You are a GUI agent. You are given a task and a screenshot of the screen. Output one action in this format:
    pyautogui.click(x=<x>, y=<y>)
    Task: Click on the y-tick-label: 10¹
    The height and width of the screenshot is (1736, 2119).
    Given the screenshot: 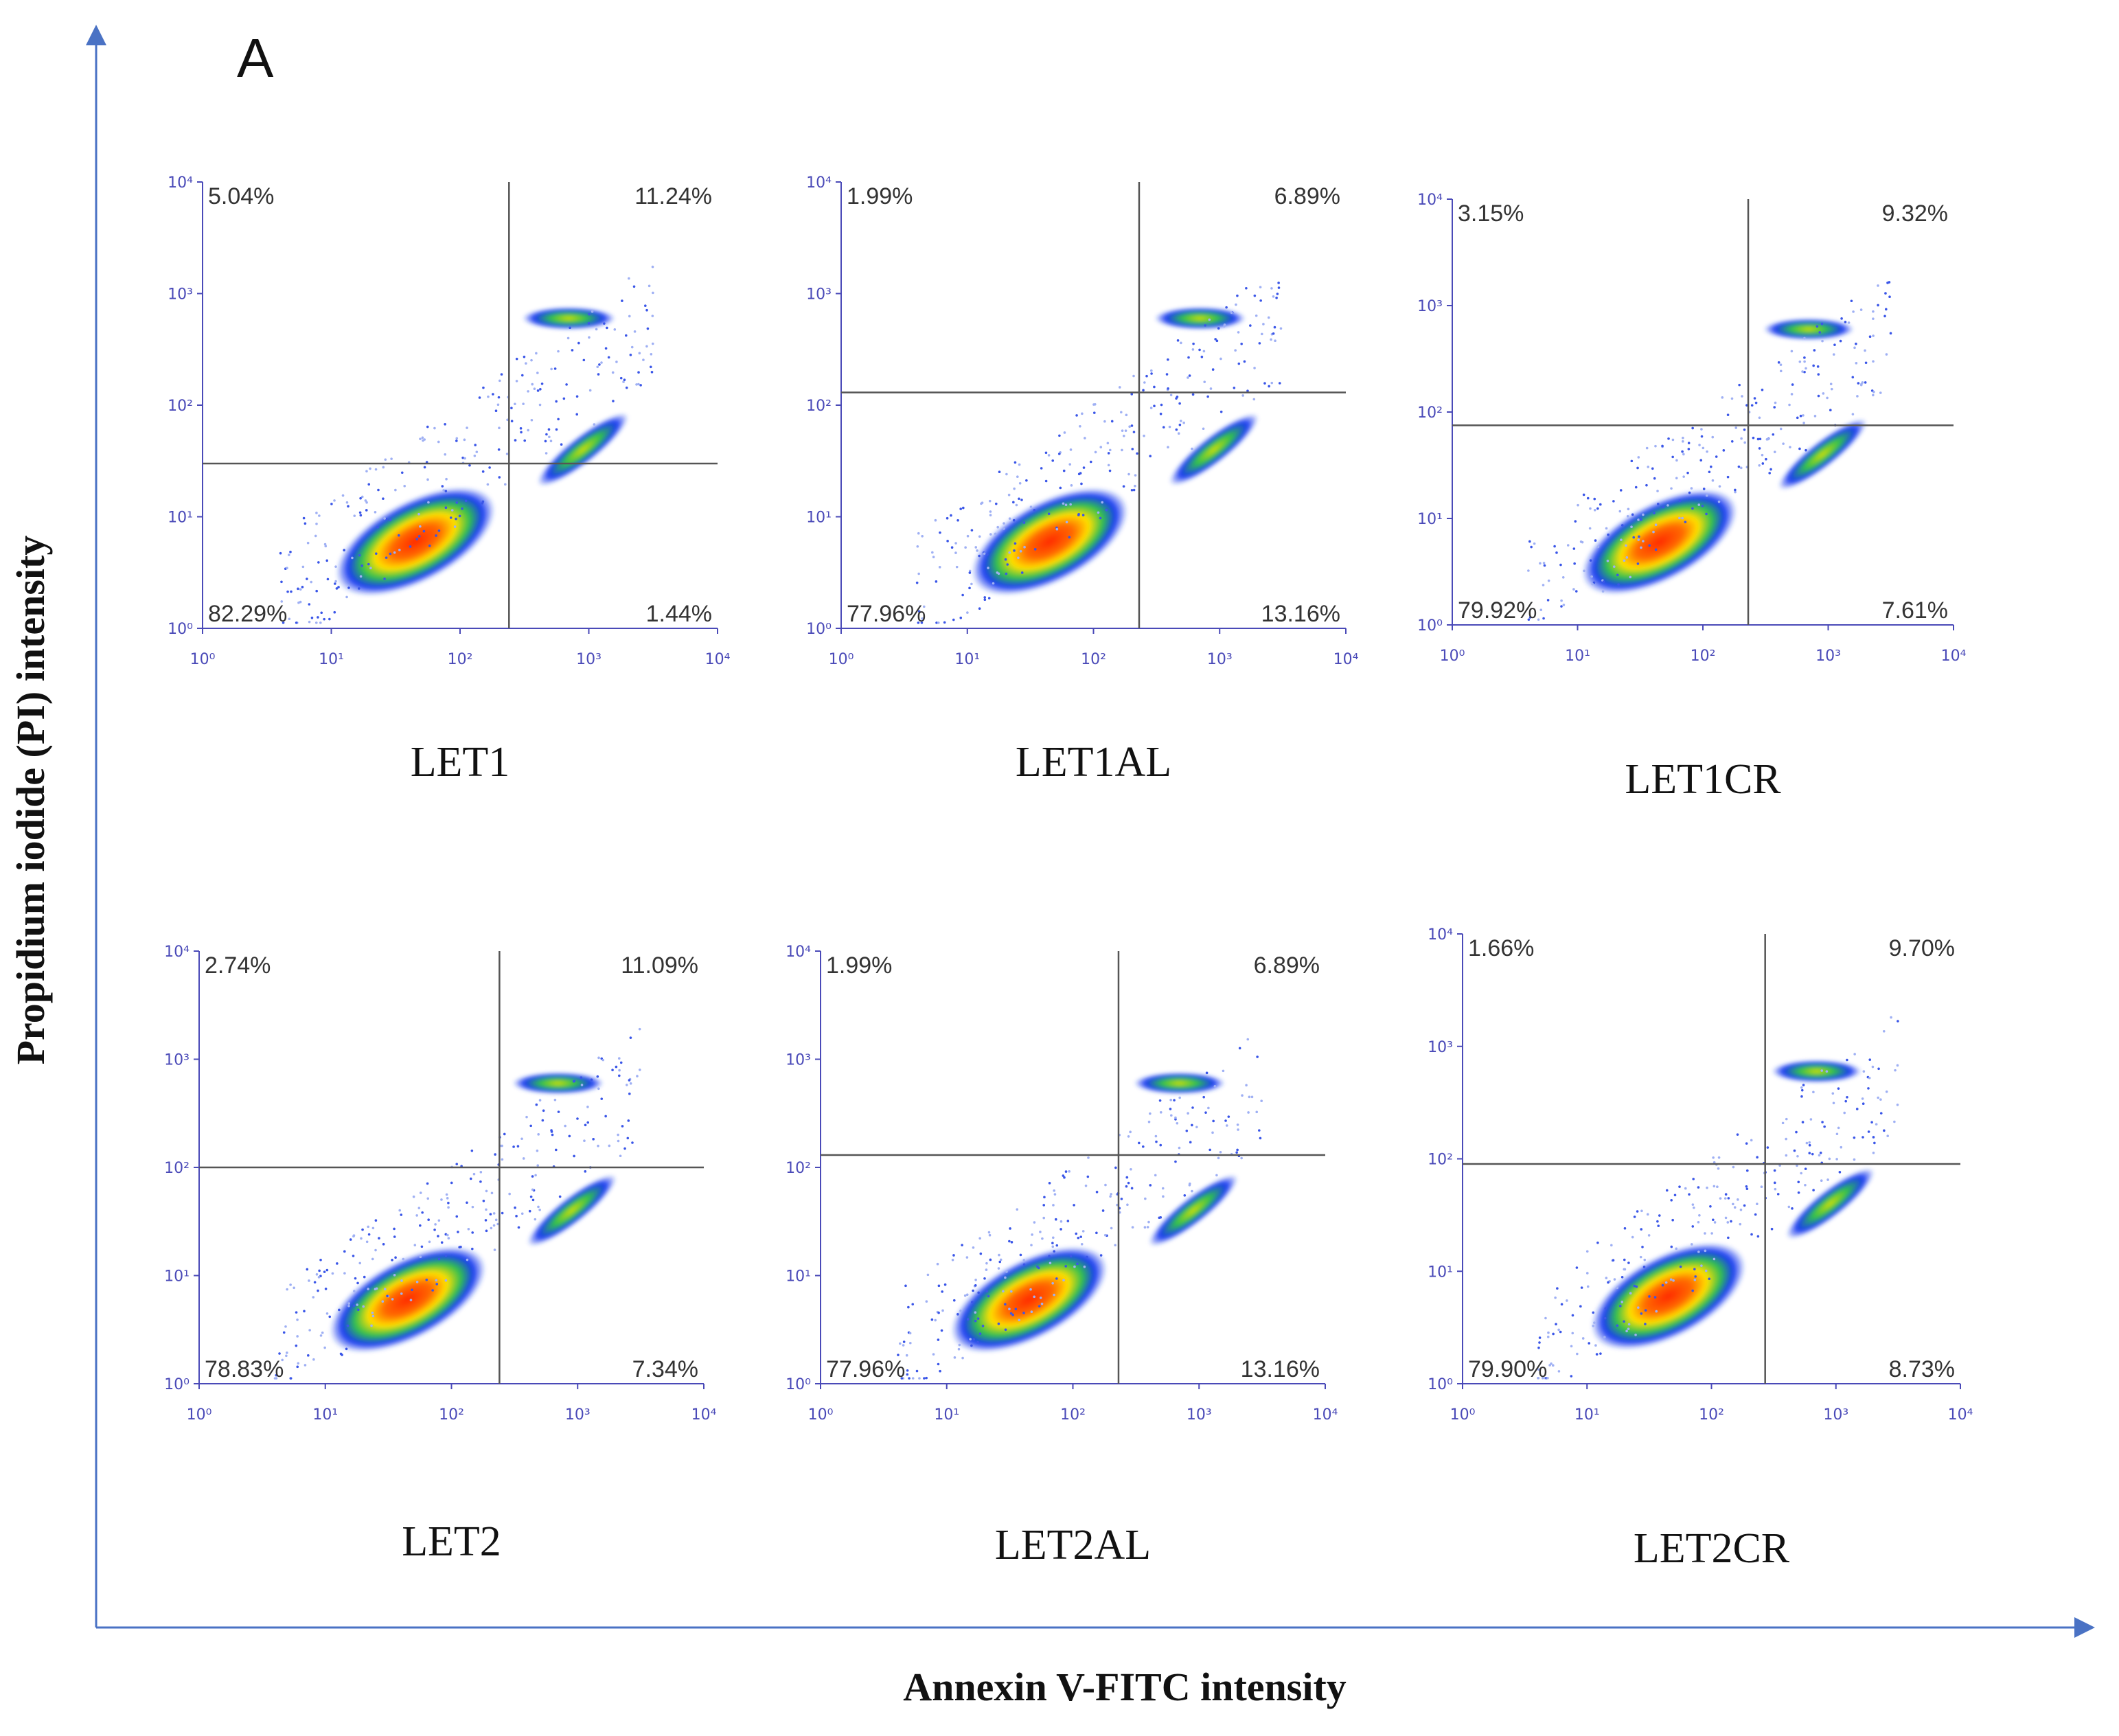 What is the action you would take?
    pyautogui.click(x=798, y=1277)
    